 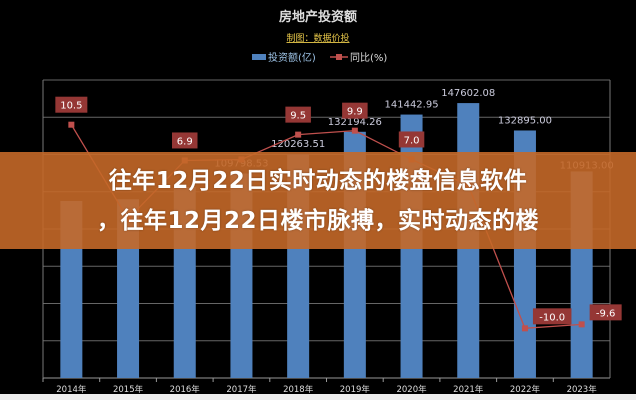 I want to click on line-data-label: -9.6, so click(x=606, y=313).